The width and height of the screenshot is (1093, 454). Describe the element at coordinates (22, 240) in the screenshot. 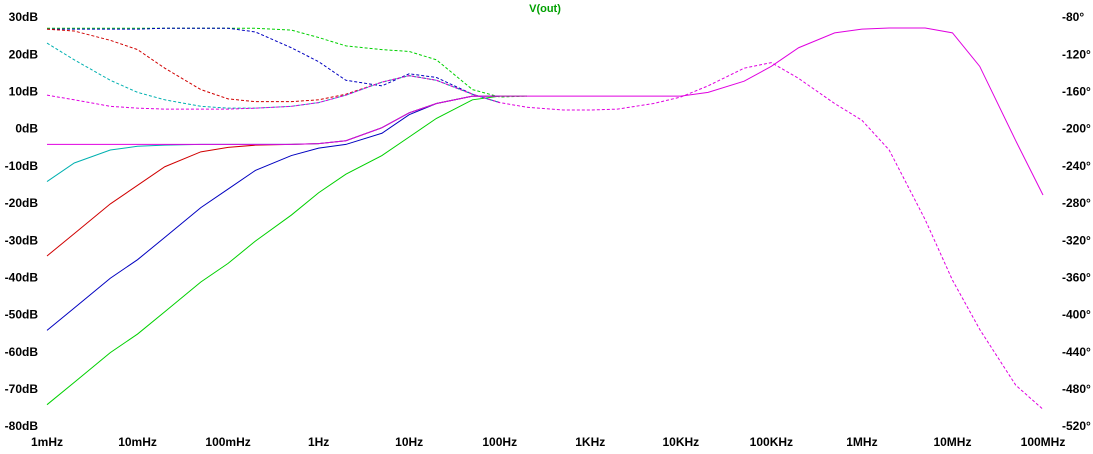

I see `y-tick-label: -30dB` at that location.